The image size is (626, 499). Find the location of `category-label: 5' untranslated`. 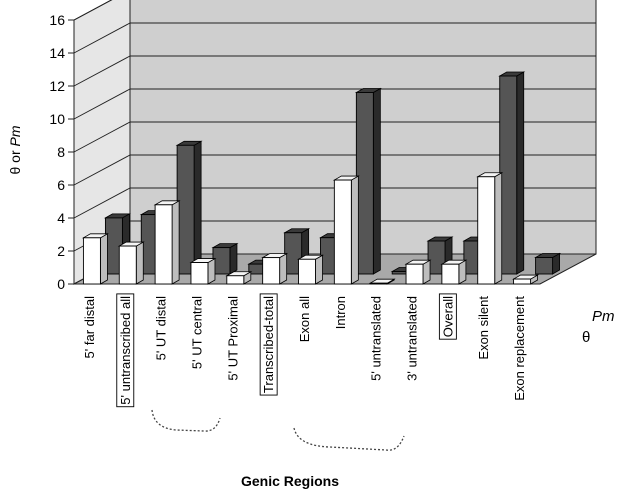

category-label: 5' untranslated is located at coordinates (376, 338).